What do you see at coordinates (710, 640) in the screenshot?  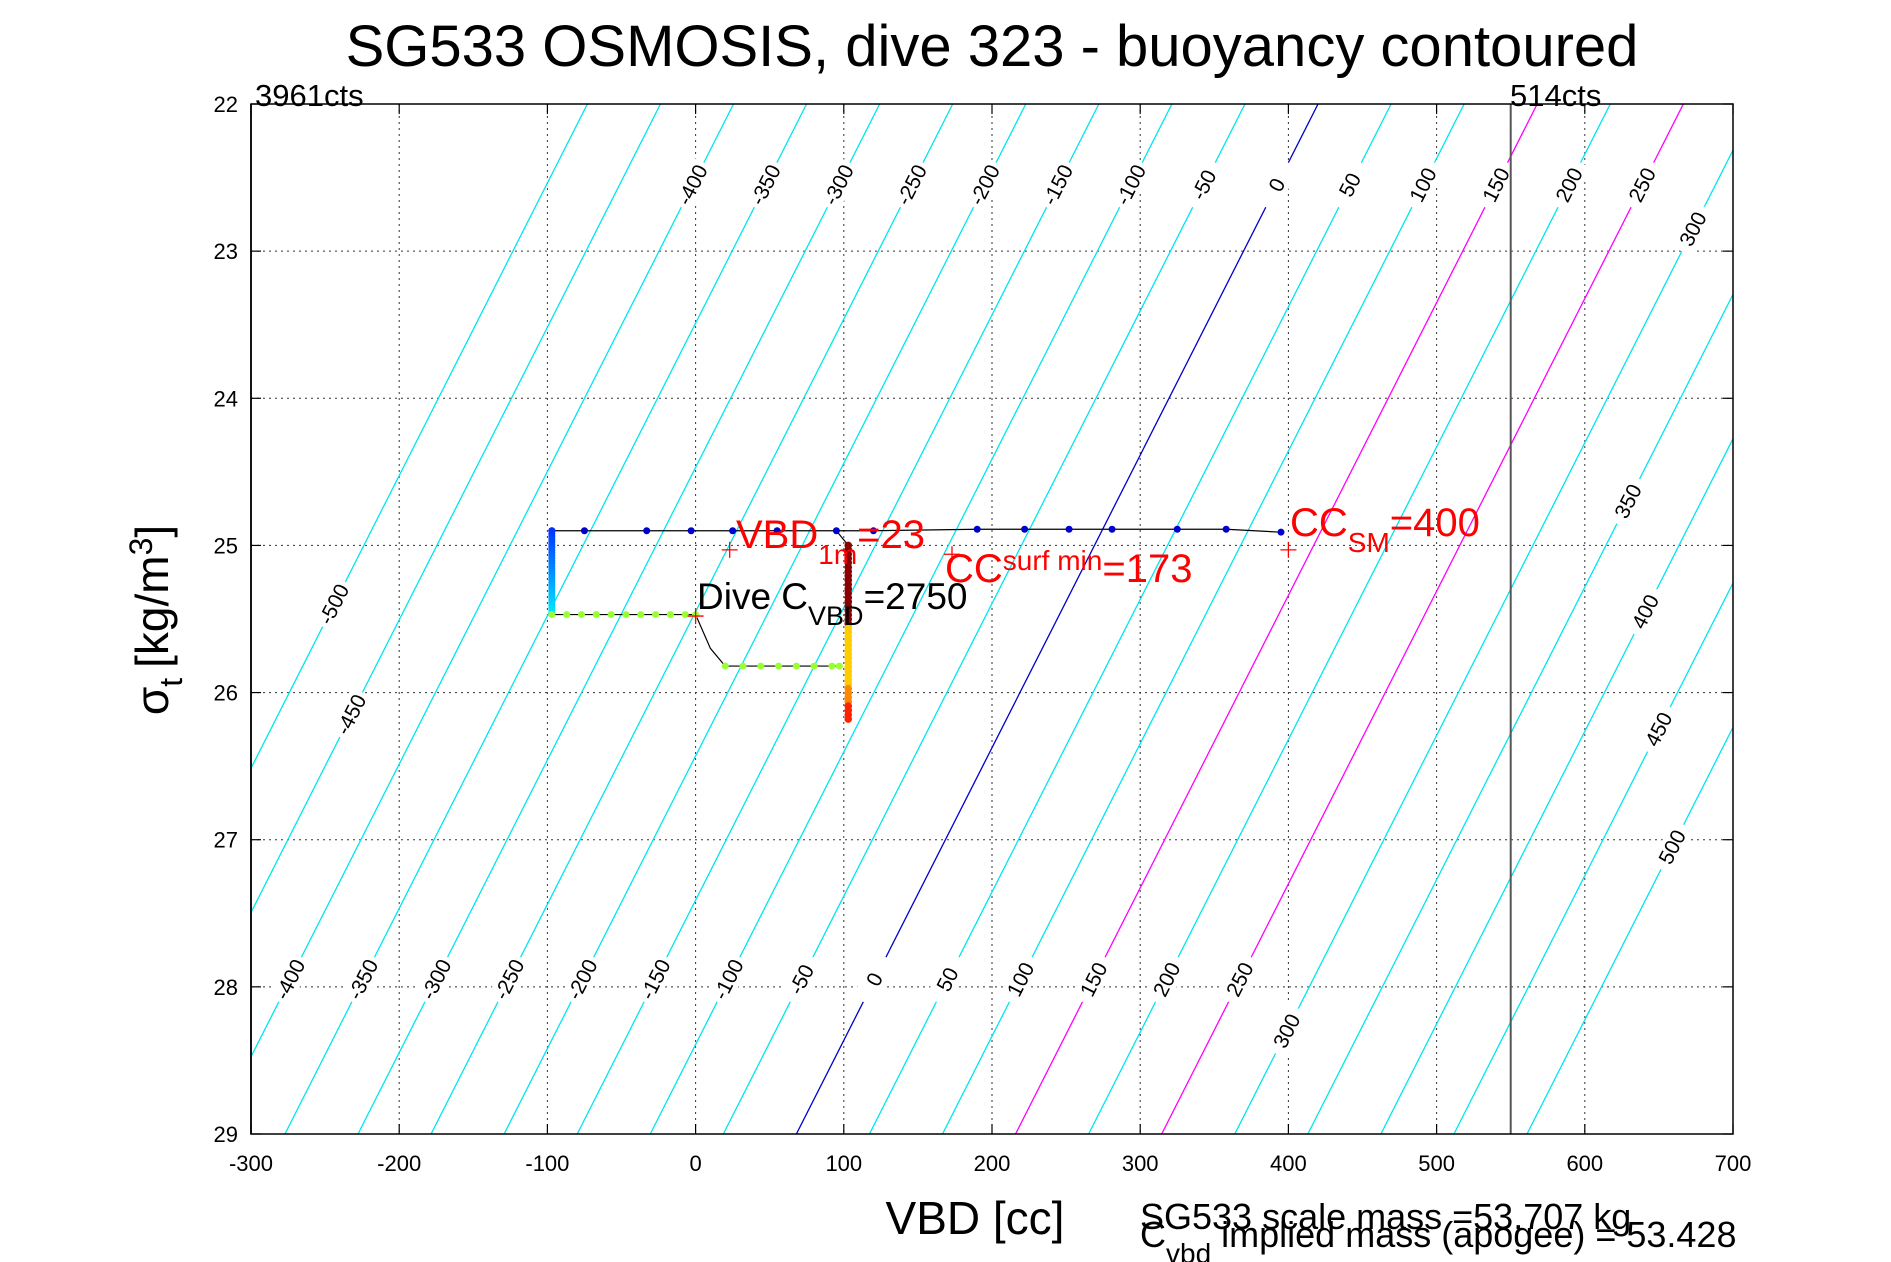 I see `dive-path-connector` at bounding box center [710, 640].